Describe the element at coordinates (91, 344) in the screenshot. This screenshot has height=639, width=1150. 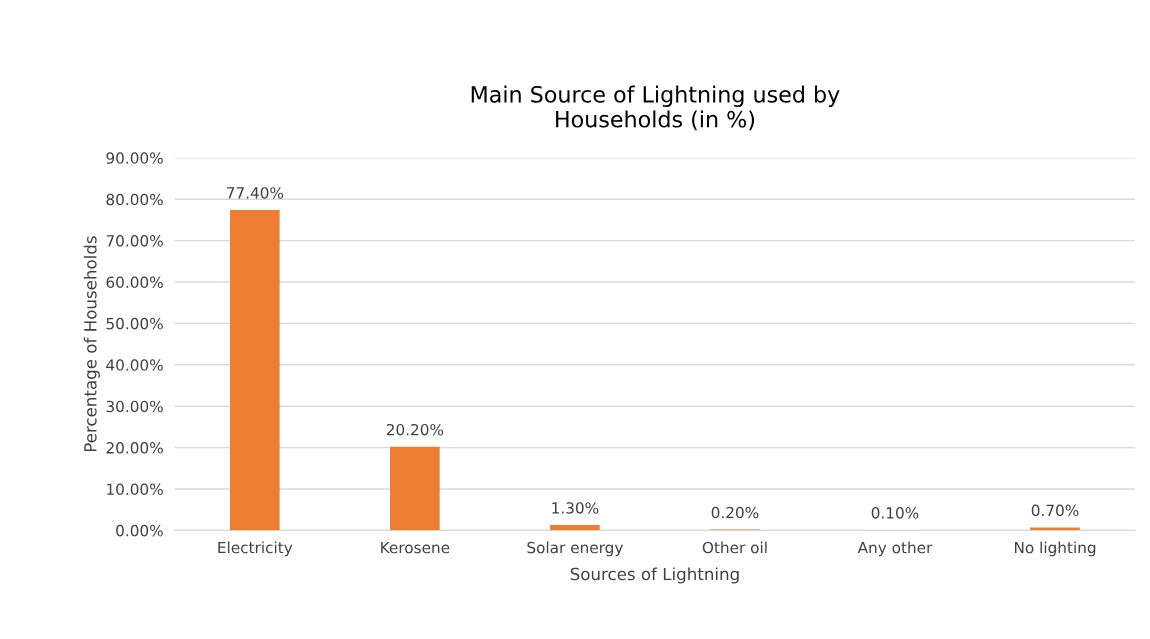
I see `y-axis-title: Percentage of Households` at that location.